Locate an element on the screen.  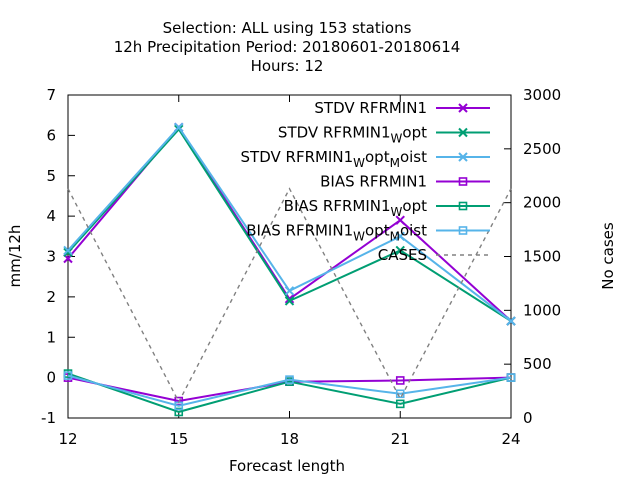
y-tick-label: -1 is located at coordinates (48, 418).